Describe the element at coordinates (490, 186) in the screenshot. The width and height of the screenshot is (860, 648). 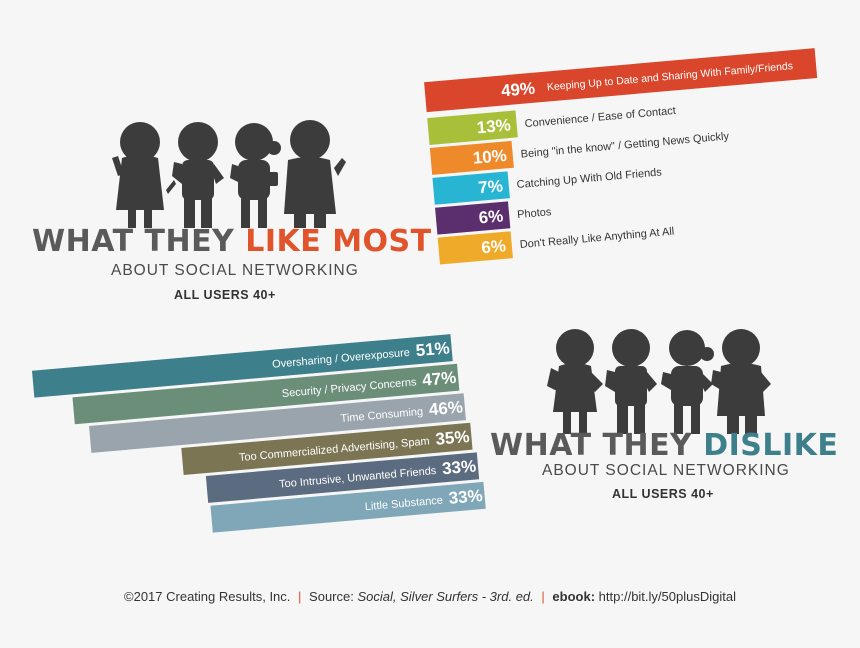
I see `like-value-label: 7%` at that location.